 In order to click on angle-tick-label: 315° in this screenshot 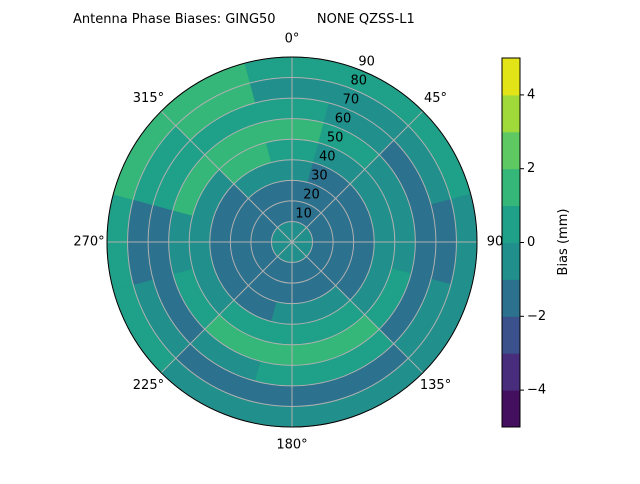, I will do `click(148, 98)`.